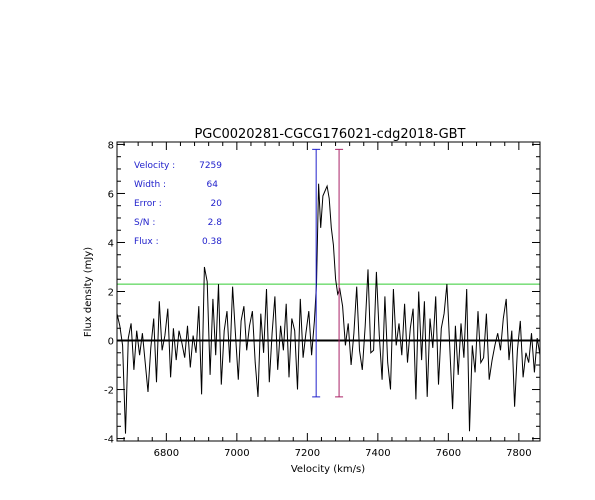 Image resolution: width=595 pixels, height=500 pixels. I want to click on y-tick-label: -4, so click(109, 440).